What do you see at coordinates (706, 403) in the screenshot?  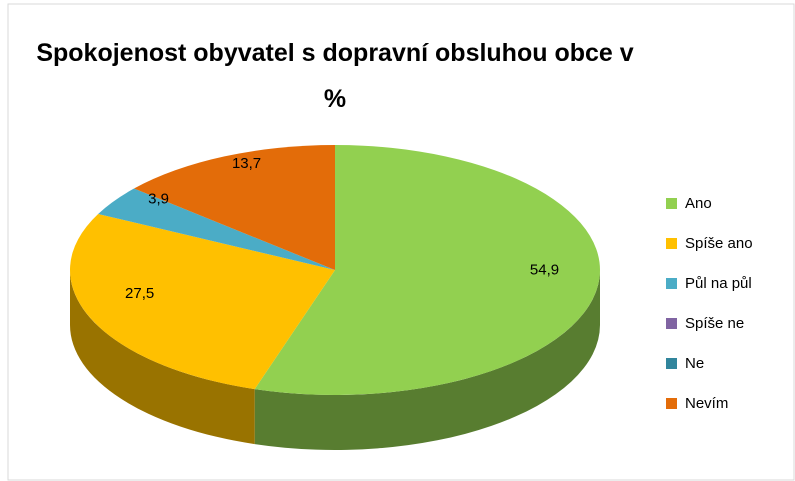 I see `legend-label: Nevím` at bounding box center [706, 403].